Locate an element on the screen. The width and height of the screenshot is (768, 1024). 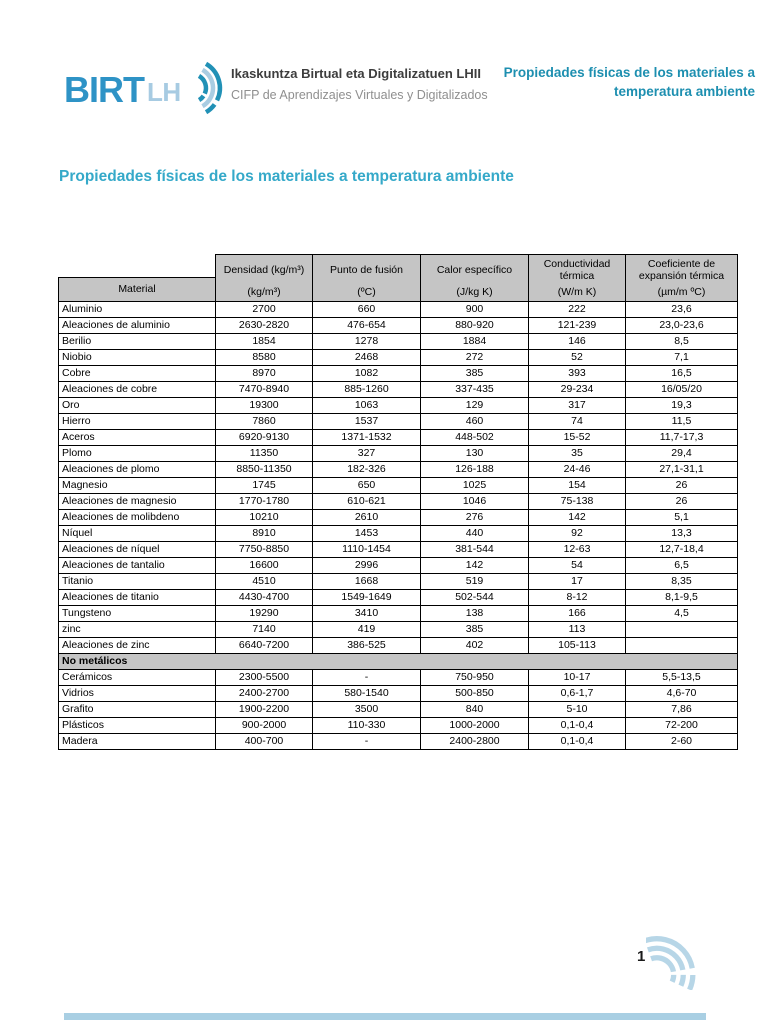
table-row: Aleaciones de tantalio 16600 2996 142 54 6,5 is located at coordinates (398, 565).